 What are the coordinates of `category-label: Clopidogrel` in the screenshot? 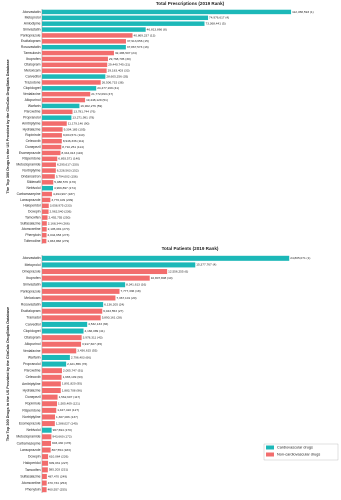 It's located at (31, 88).